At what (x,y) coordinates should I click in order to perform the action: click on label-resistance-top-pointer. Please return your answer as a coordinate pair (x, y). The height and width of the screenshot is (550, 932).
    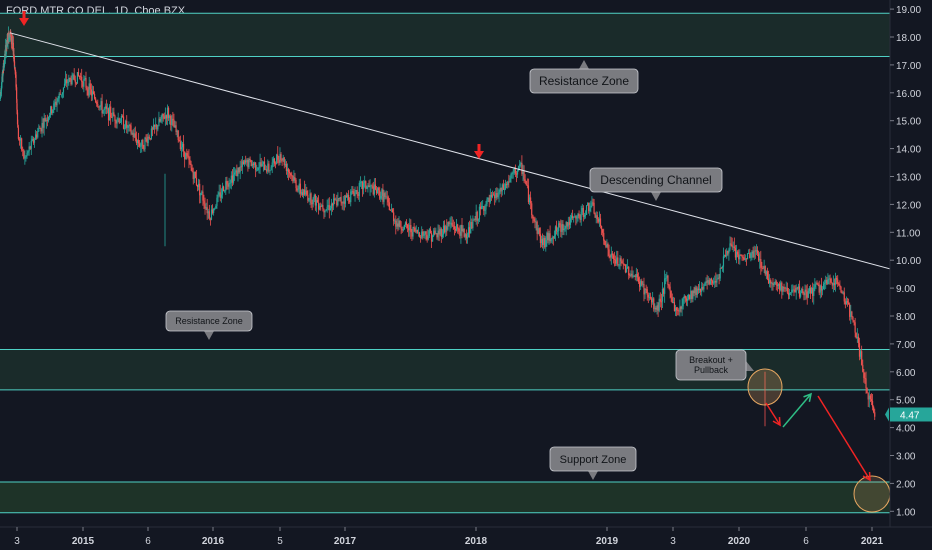
    Looking at the image, I should click on (584, 64).